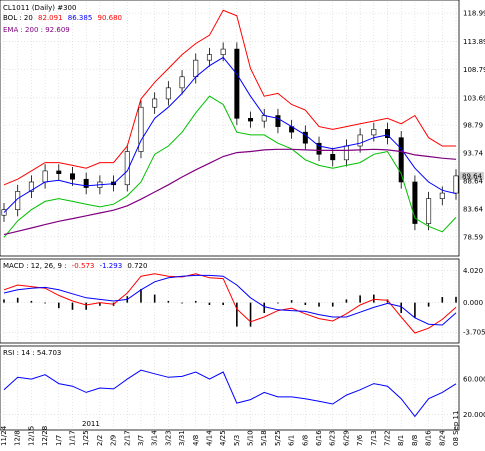 Image resolution: width=485 pixels, height=451 pixels. I want to click on last-price-label: 89.64, so click(472, 176).